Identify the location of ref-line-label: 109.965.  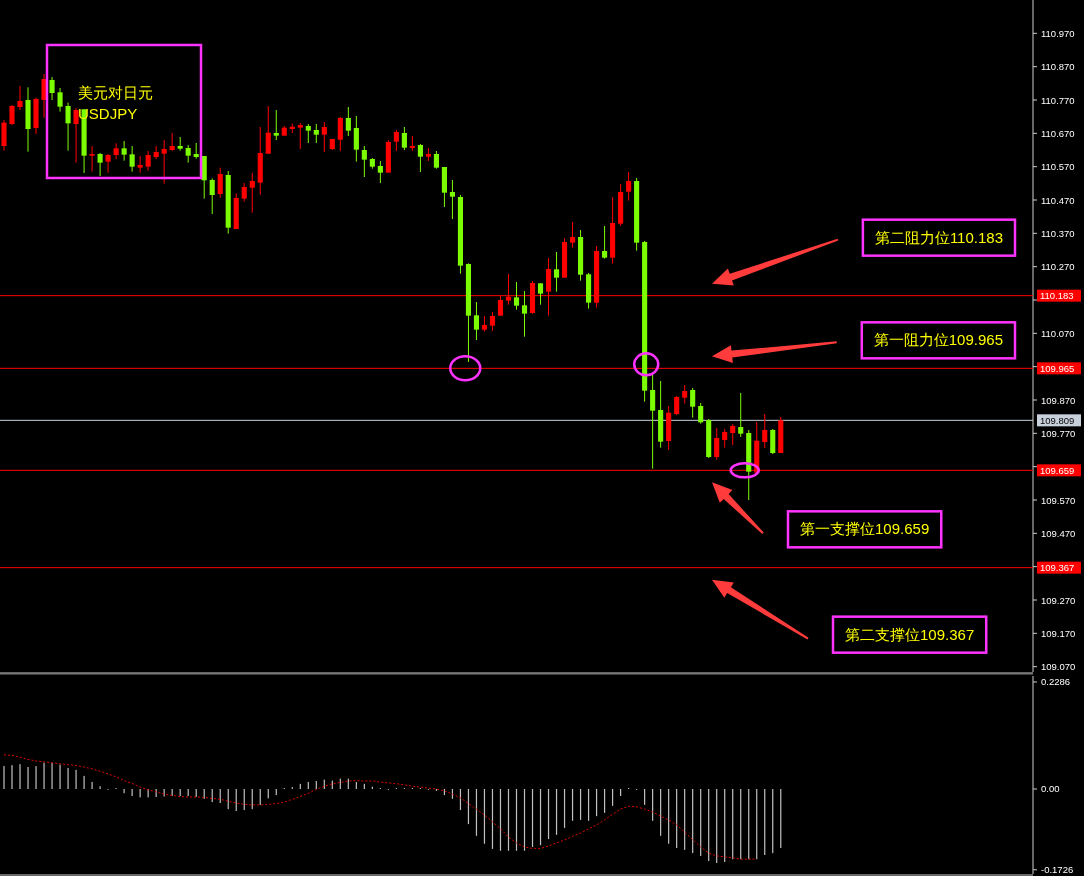
(1057, 368).